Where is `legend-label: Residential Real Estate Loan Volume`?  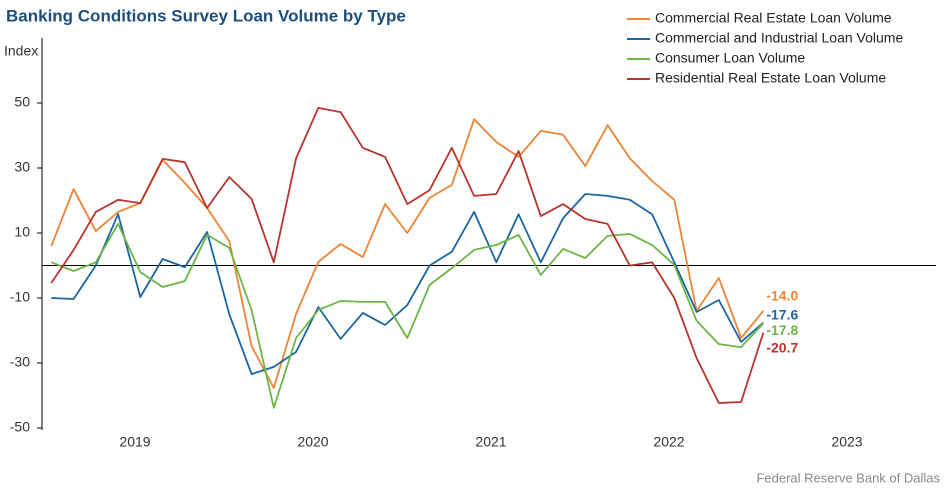
legend-label: Residential Real Estate Loan Volume is located at coordinates (770, 78).